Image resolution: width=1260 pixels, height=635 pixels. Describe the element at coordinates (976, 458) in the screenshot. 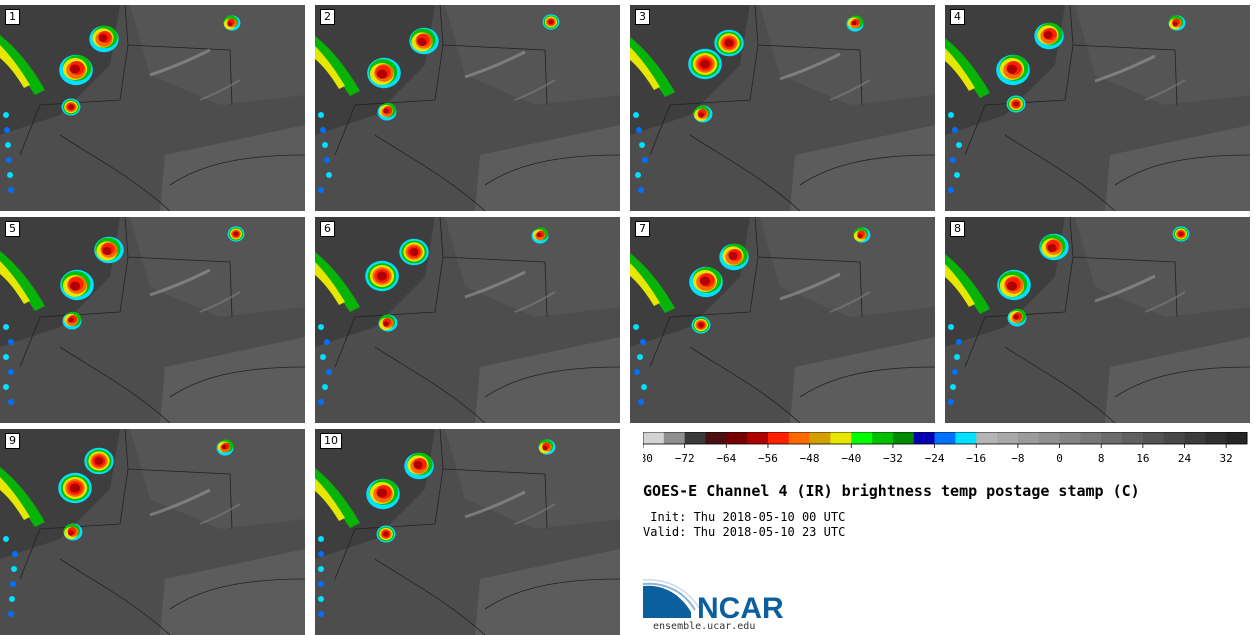

I see `colorbar-tick-label: −16` at that location.